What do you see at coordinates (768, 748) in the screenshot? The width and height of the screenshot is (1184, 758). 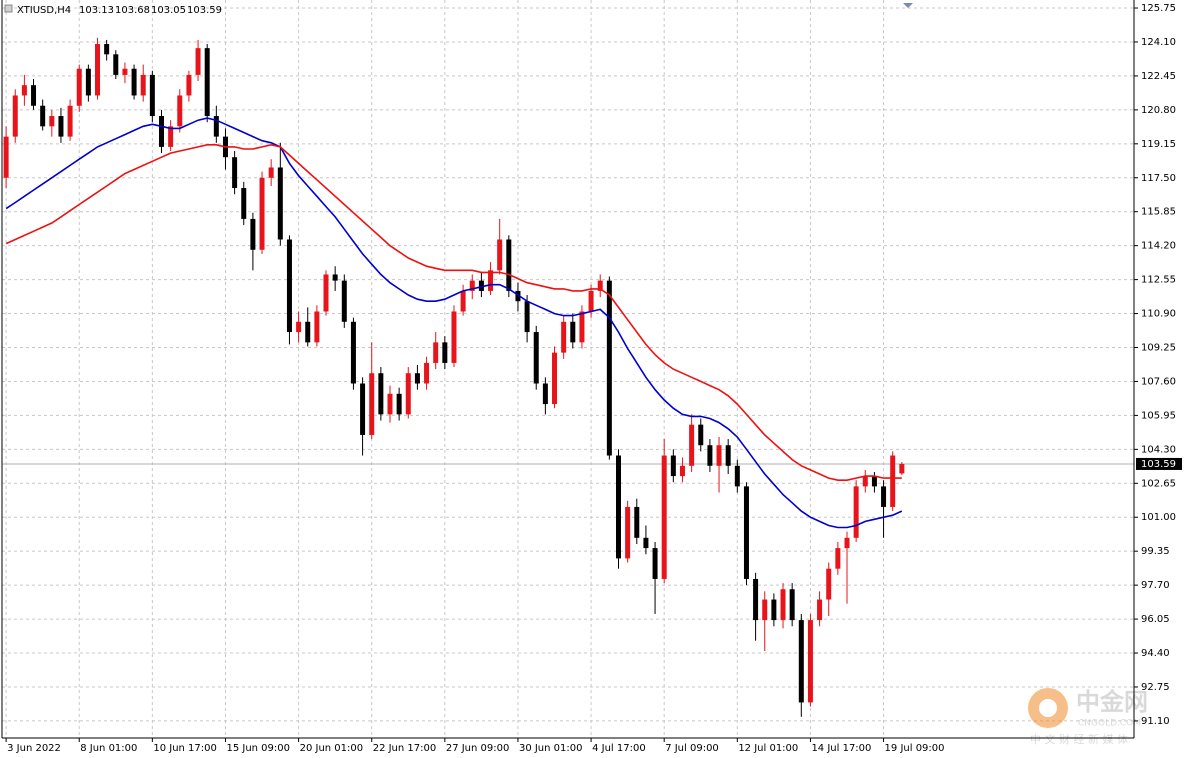 I see `x-tick-label: 12 Jul 01:00` at bounding box center [768, 748].